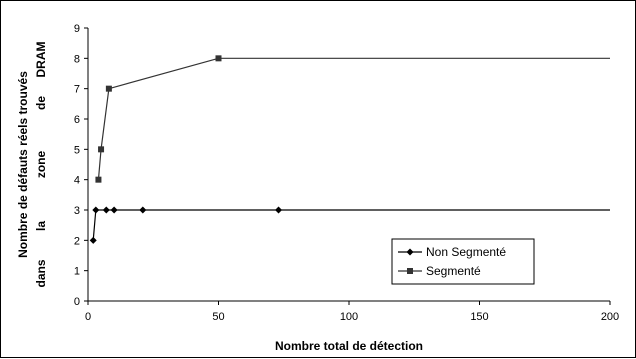  I want to click on x-tick-label: 50, so click(218, 317).